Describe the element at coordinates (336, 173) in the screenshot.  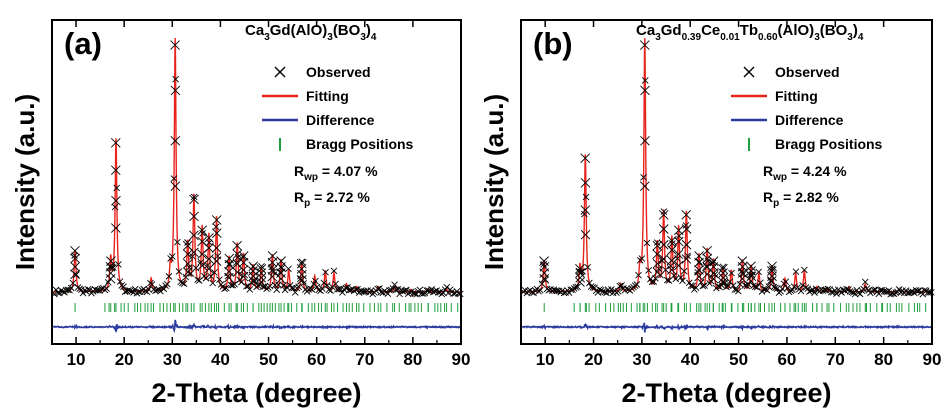
I see `r-factor-text: Rwp = 4.07 %` at that location.